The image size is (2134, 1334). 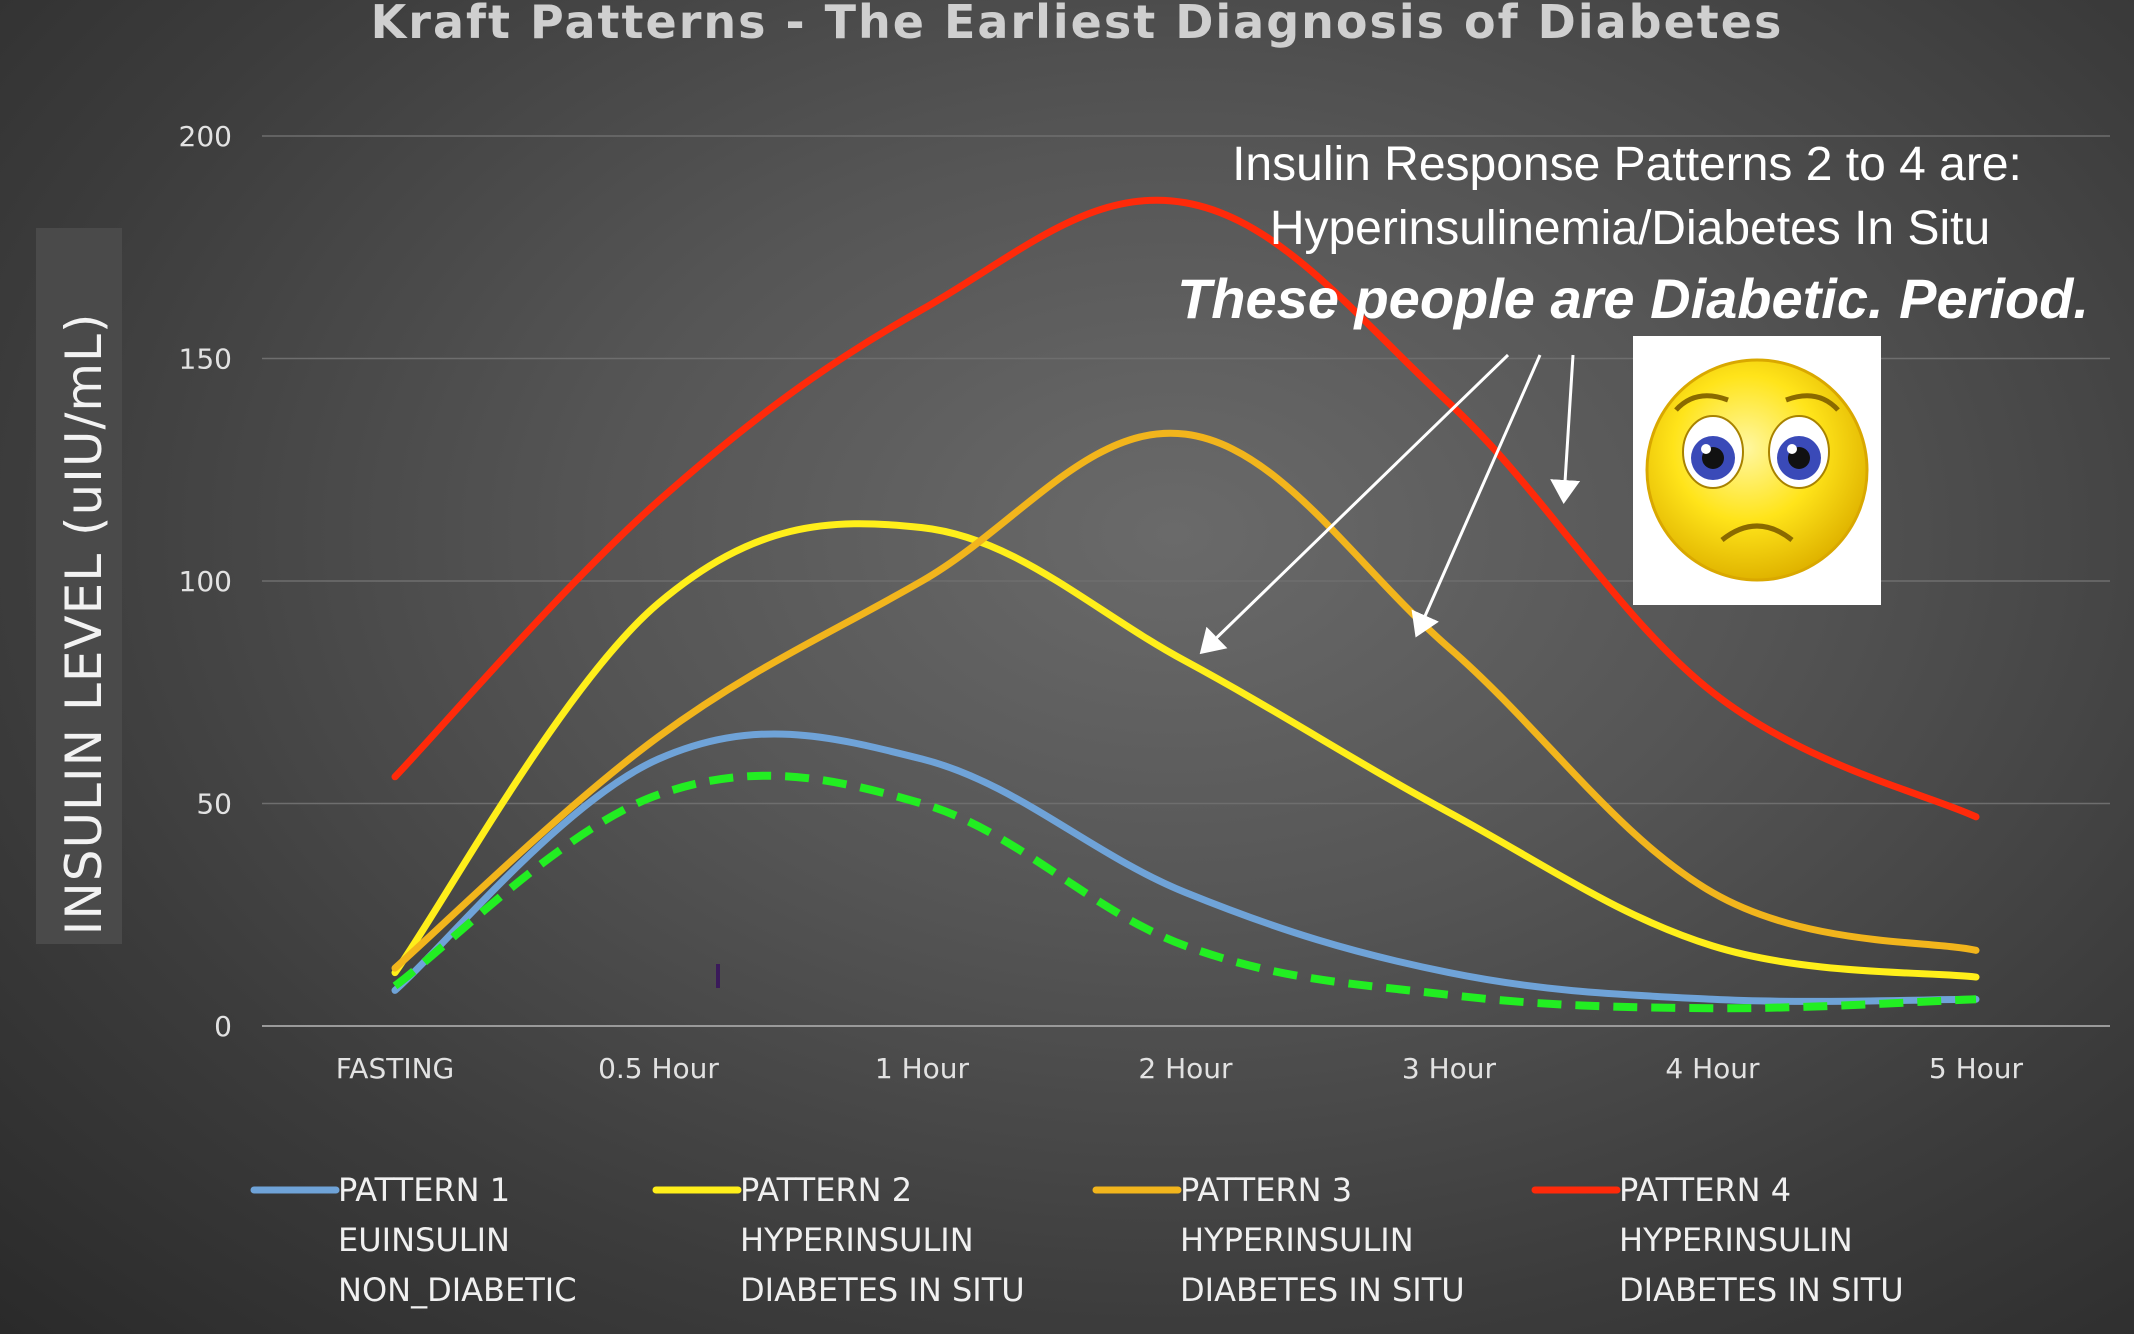 I want to click on y-axis-label-box, so click(x=79, y=586).